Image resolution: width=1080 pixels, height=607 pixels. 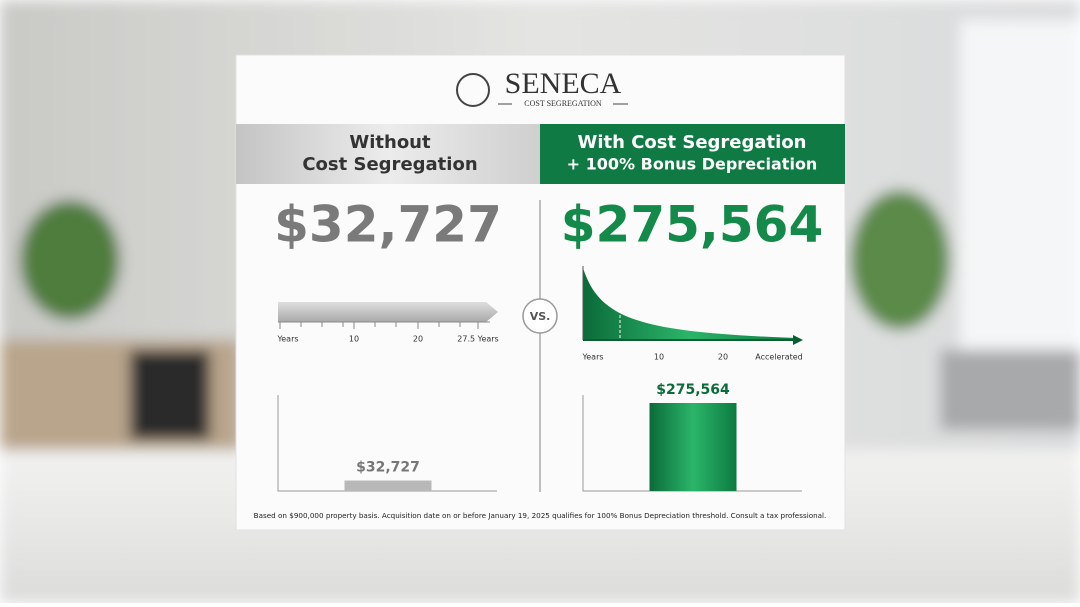 I want to click on right-header, so click(x=692, y=154).